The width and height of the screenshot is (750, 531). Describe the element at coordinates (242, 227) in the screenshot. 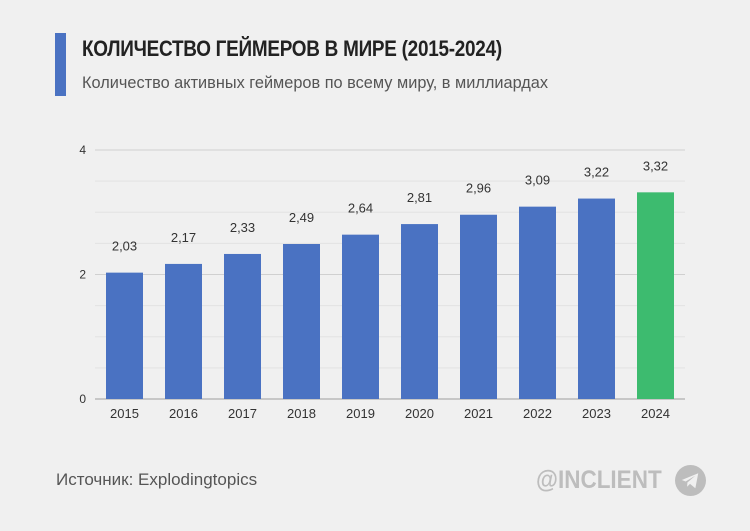

I see `data-label: 2,33` at that location.